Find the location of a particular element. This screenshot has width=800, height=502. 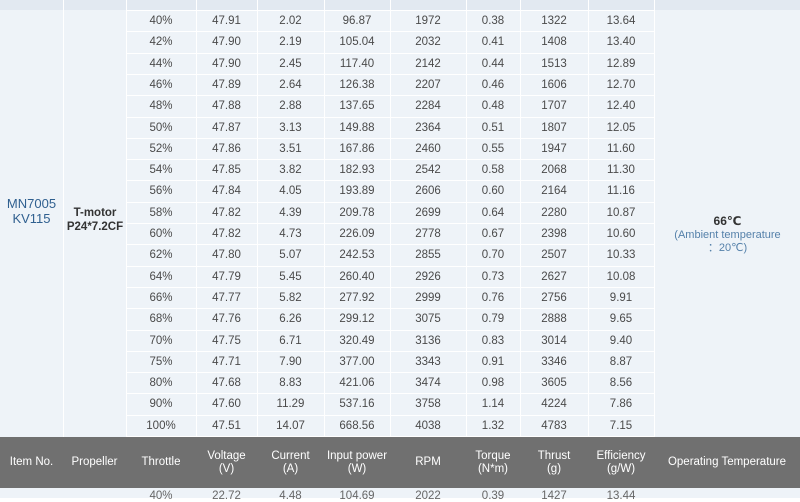

table-cell: 2.02 is located at coordinates (290, 21).